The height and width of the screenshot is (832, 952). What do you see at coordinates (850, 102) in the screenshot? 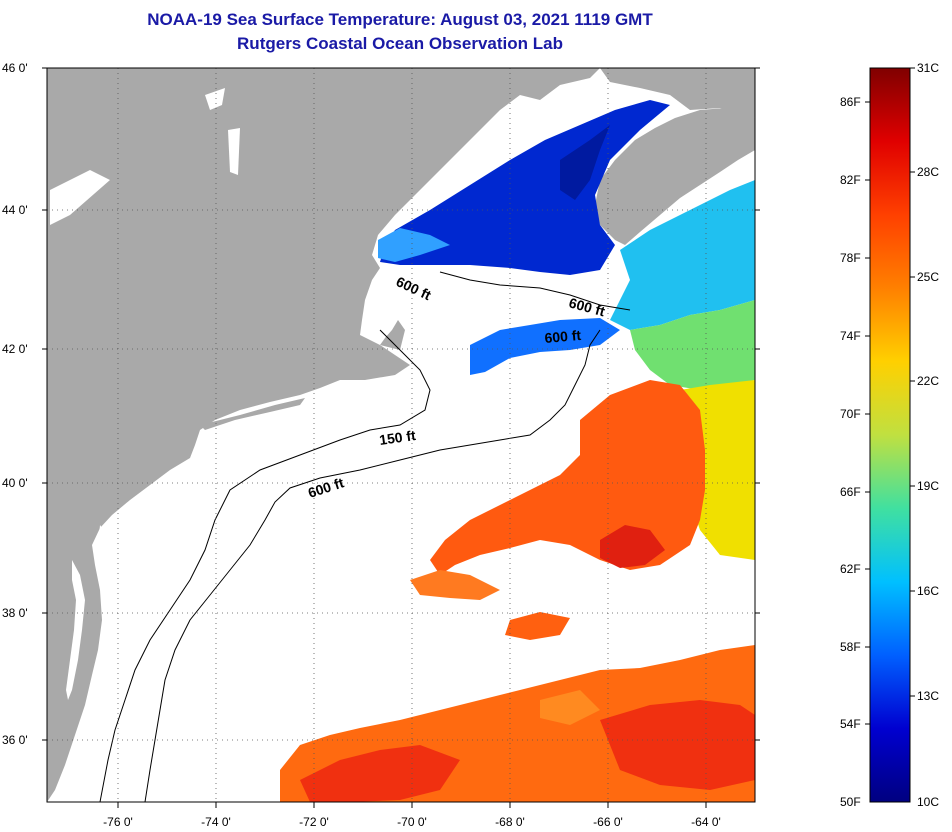
I see `colorbar-f-label: 86F` at bounding box center [850, 102].